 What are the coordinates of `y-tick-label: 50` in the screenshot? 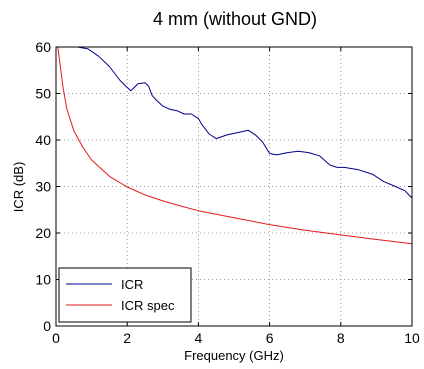 It's located at (43, 94).